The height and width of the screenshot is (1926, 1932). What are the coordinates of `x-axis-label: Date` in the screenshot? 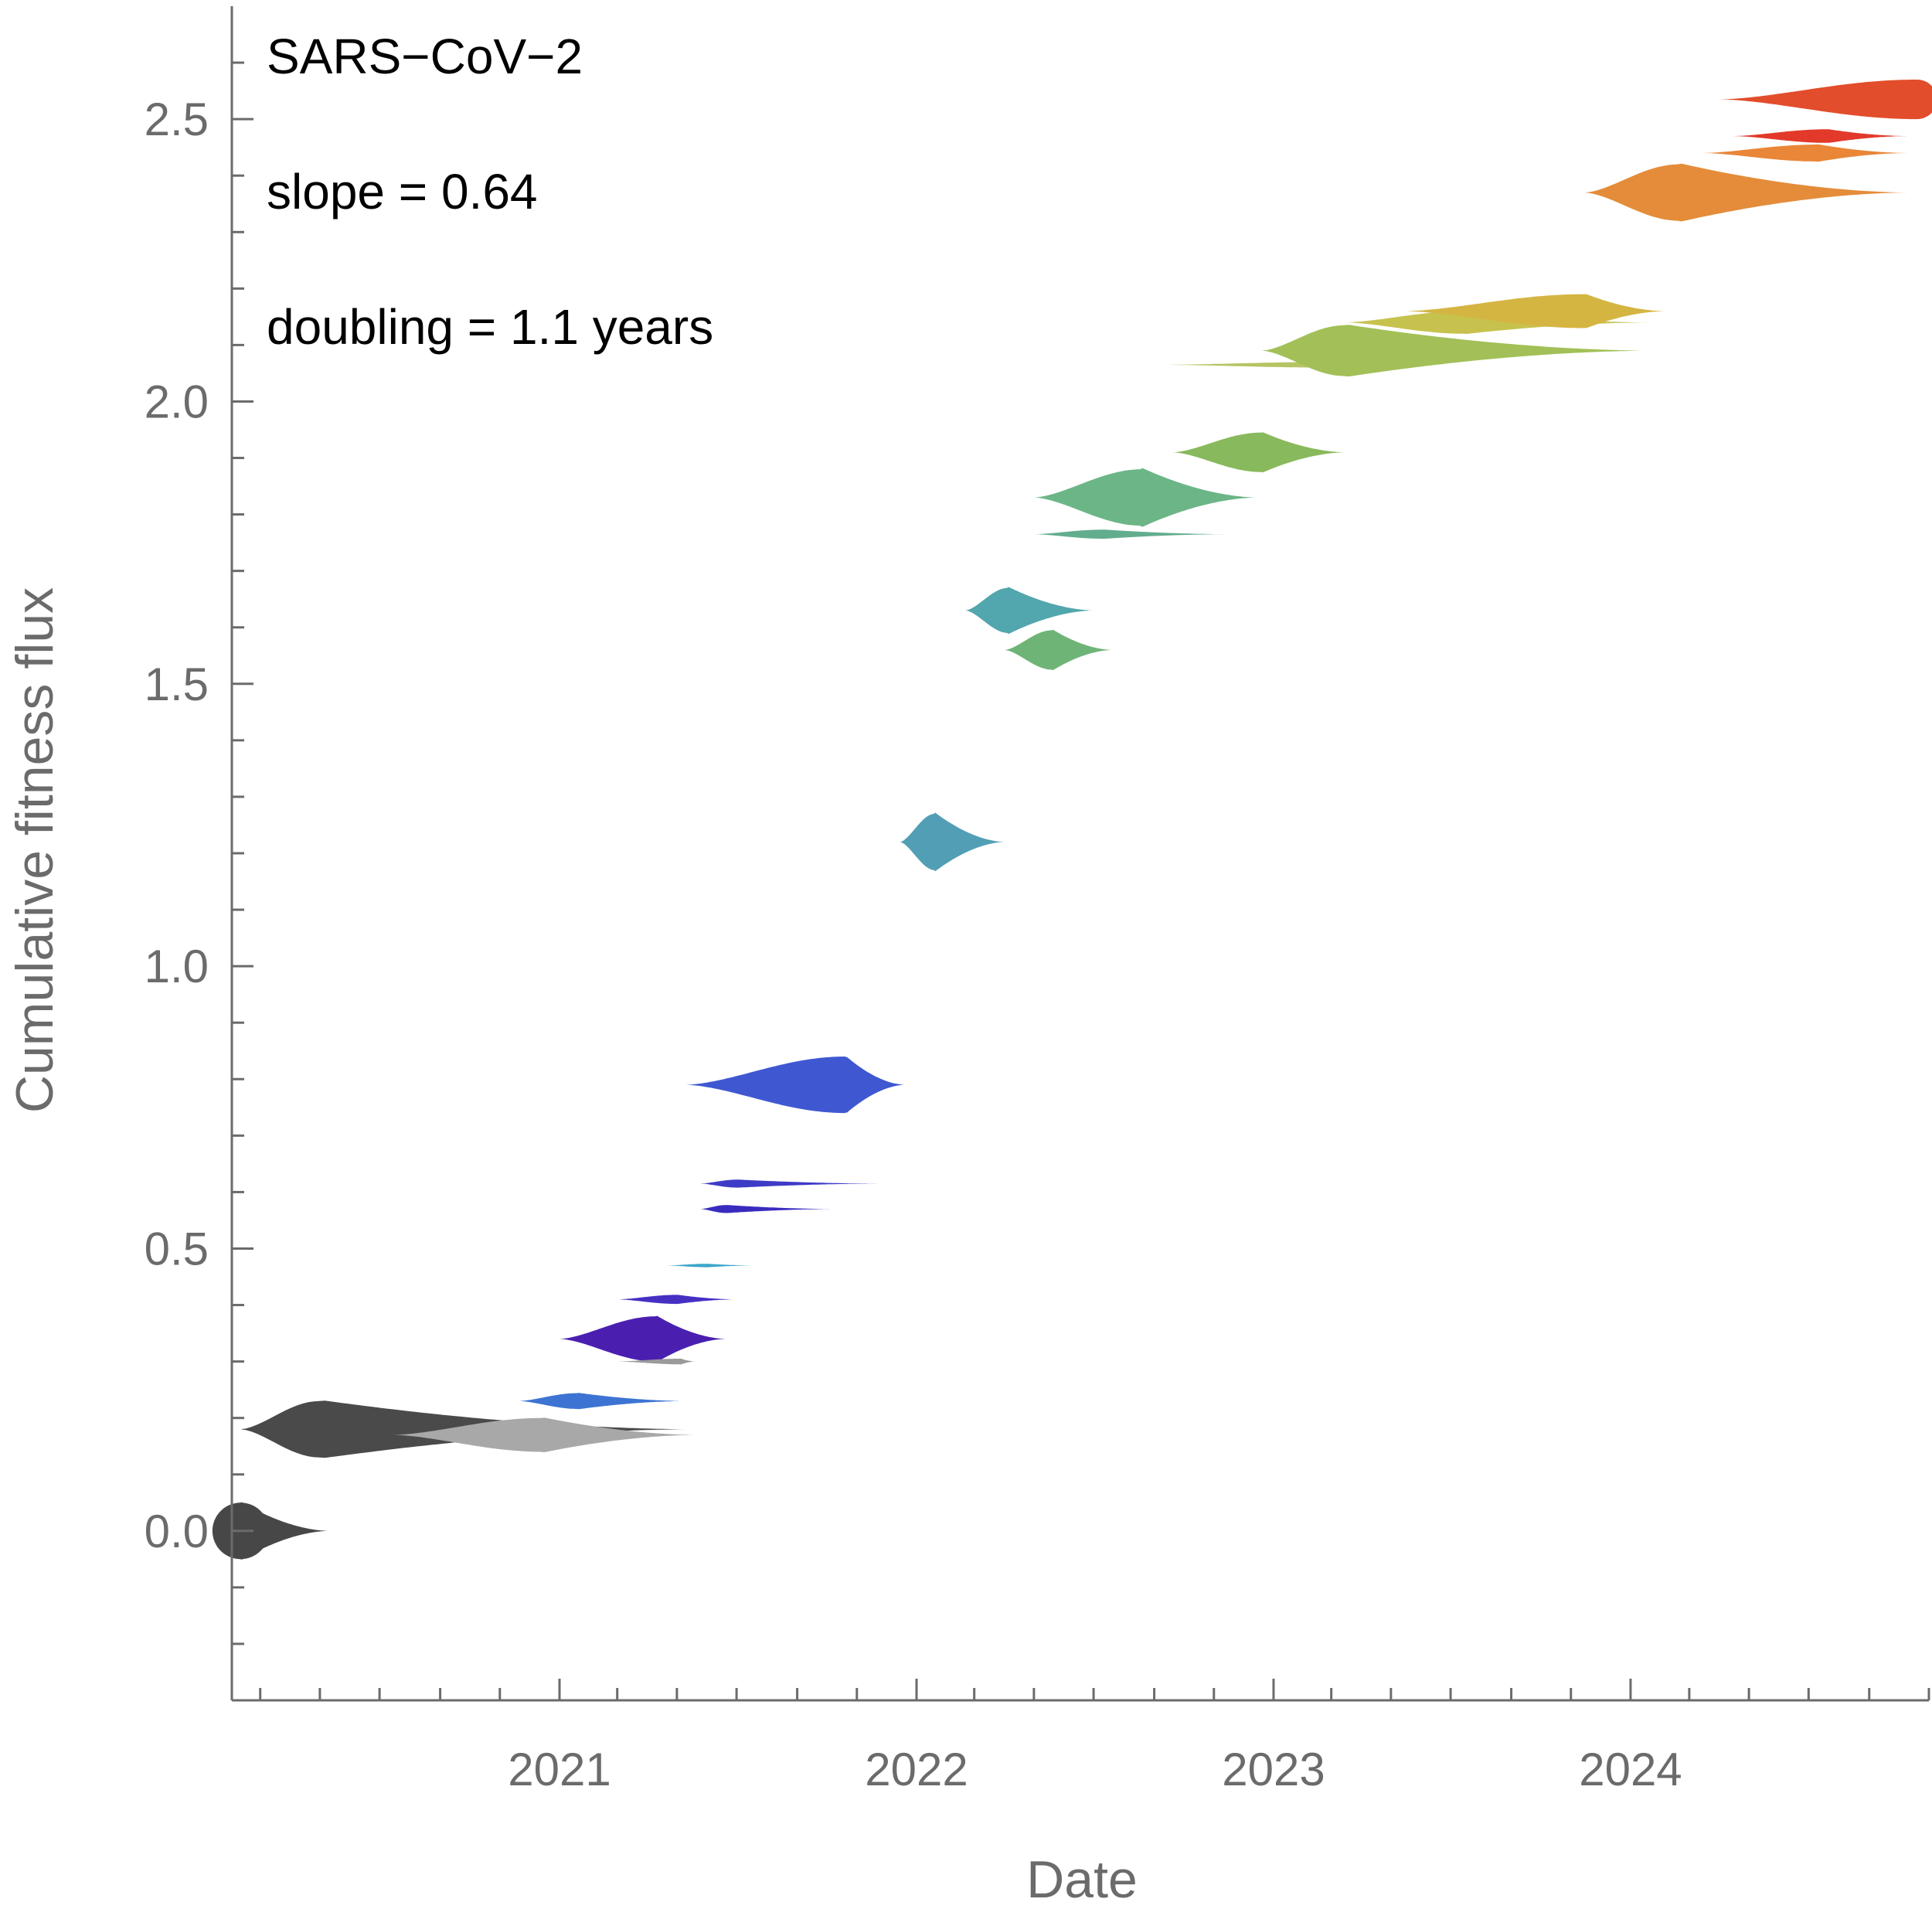 It's located at (1082, 1879).